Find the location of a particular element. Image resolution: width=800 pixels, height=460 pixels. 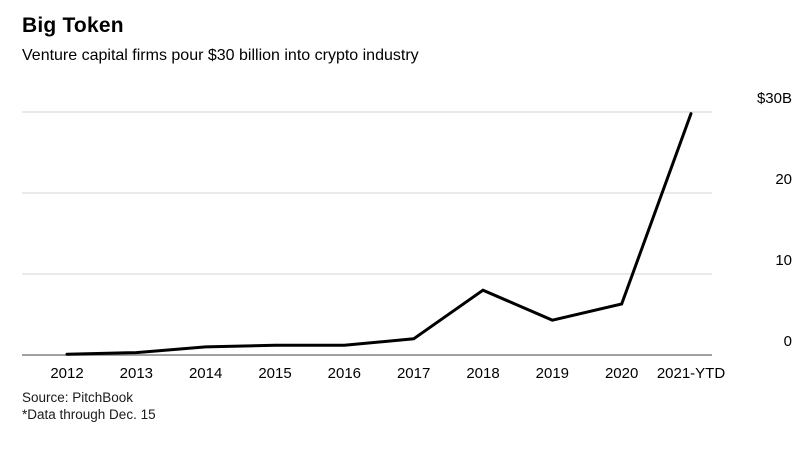

y-tick-label: 10 is located at coordinates (783, 260).